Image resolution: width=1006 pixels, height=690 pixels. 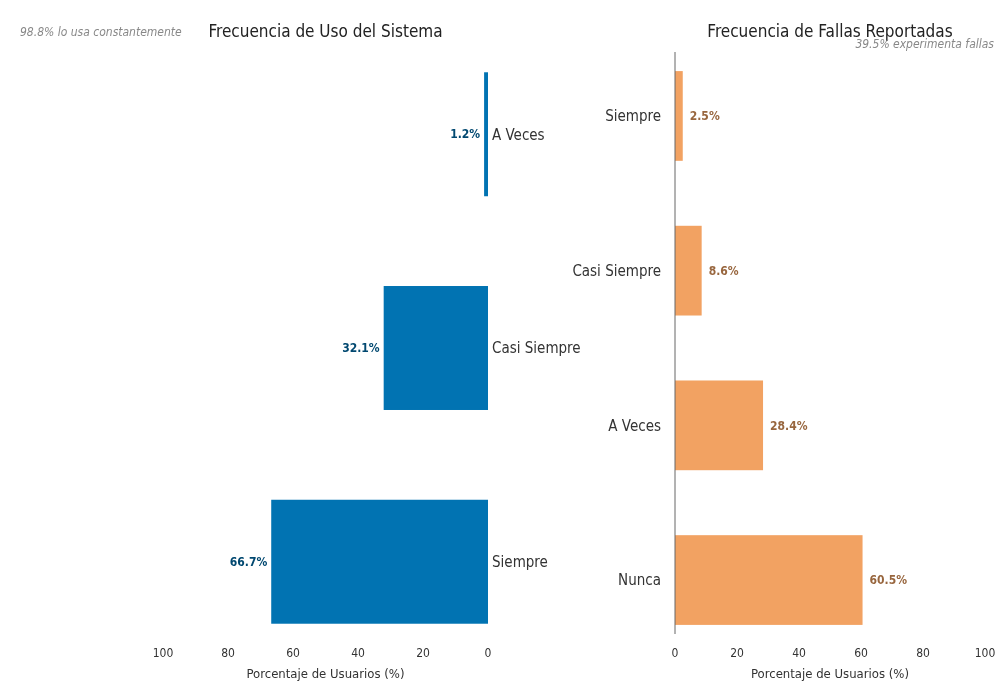 I want to click on y-tick-label: Nunca, so click(x=639, y=580).